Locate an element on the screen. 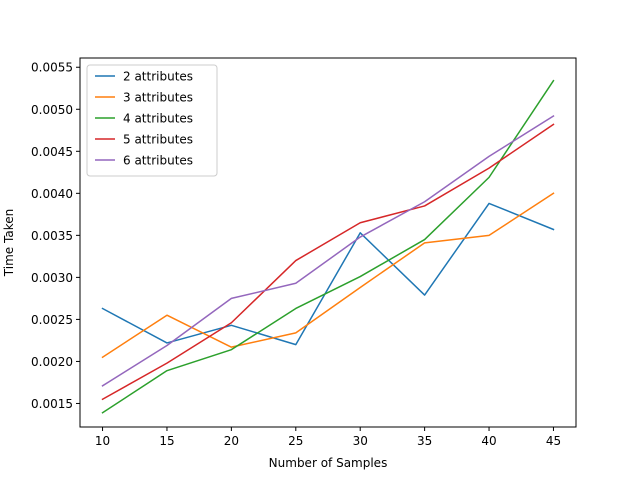 The image size is (640, 480). x-tick-label: 25 is located at coordinates (295, 441).